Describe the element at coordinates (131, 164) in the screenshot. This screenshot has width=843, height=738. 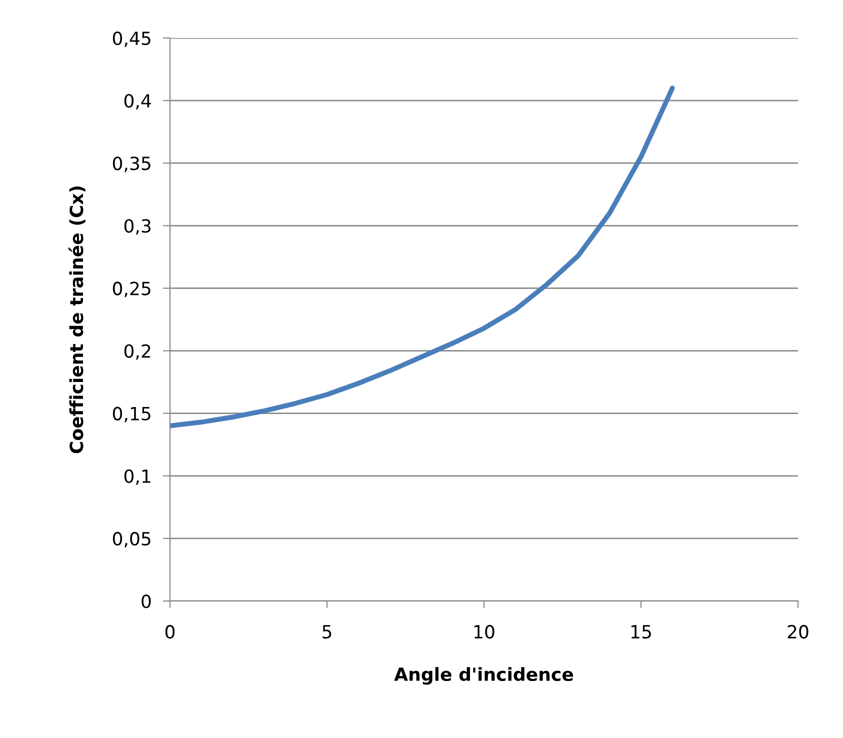
I see `y-tick-label: 0,35` at that location.